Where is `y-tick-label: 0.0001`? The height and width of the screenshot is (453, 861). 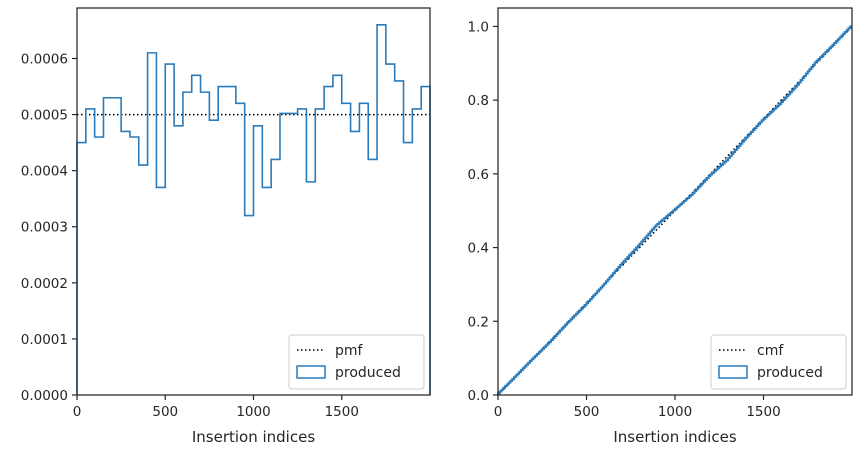 y-tick-label: 0.0001 is located at coordinates (44, 340).